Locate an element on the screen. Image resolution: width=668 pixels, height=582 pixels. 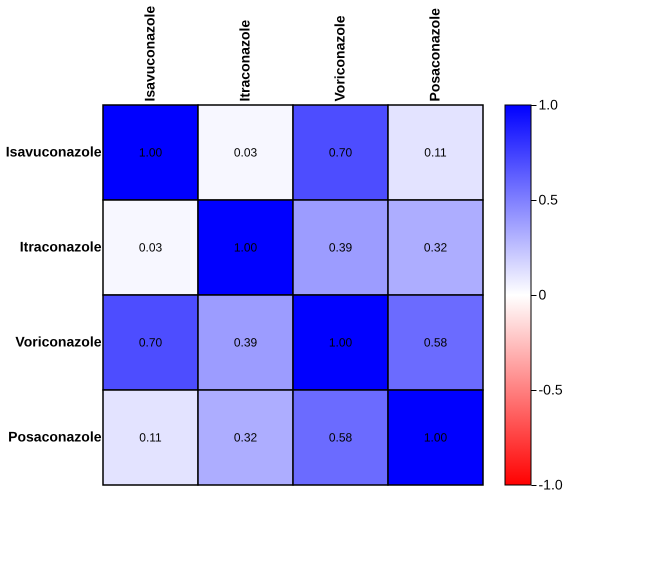
color-bar-label: 0 is located at coordinates (542, 294).